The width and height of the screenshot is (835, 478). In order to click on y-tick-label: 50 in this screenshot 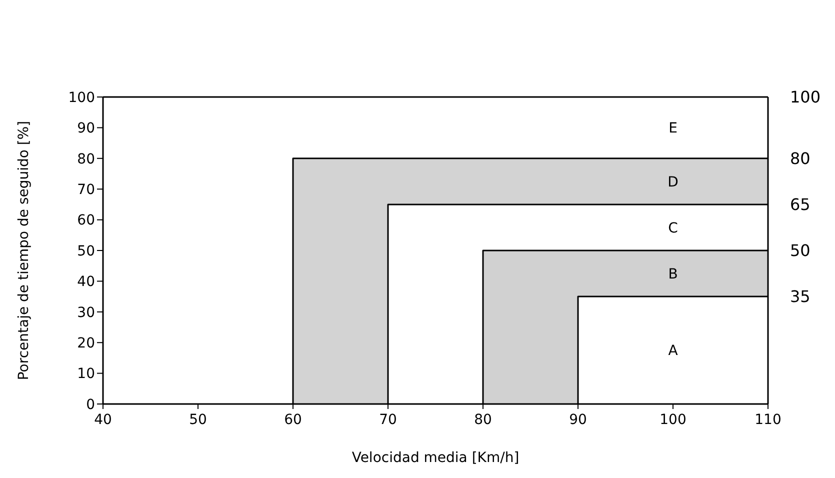, I will do `click(86, 251)`.